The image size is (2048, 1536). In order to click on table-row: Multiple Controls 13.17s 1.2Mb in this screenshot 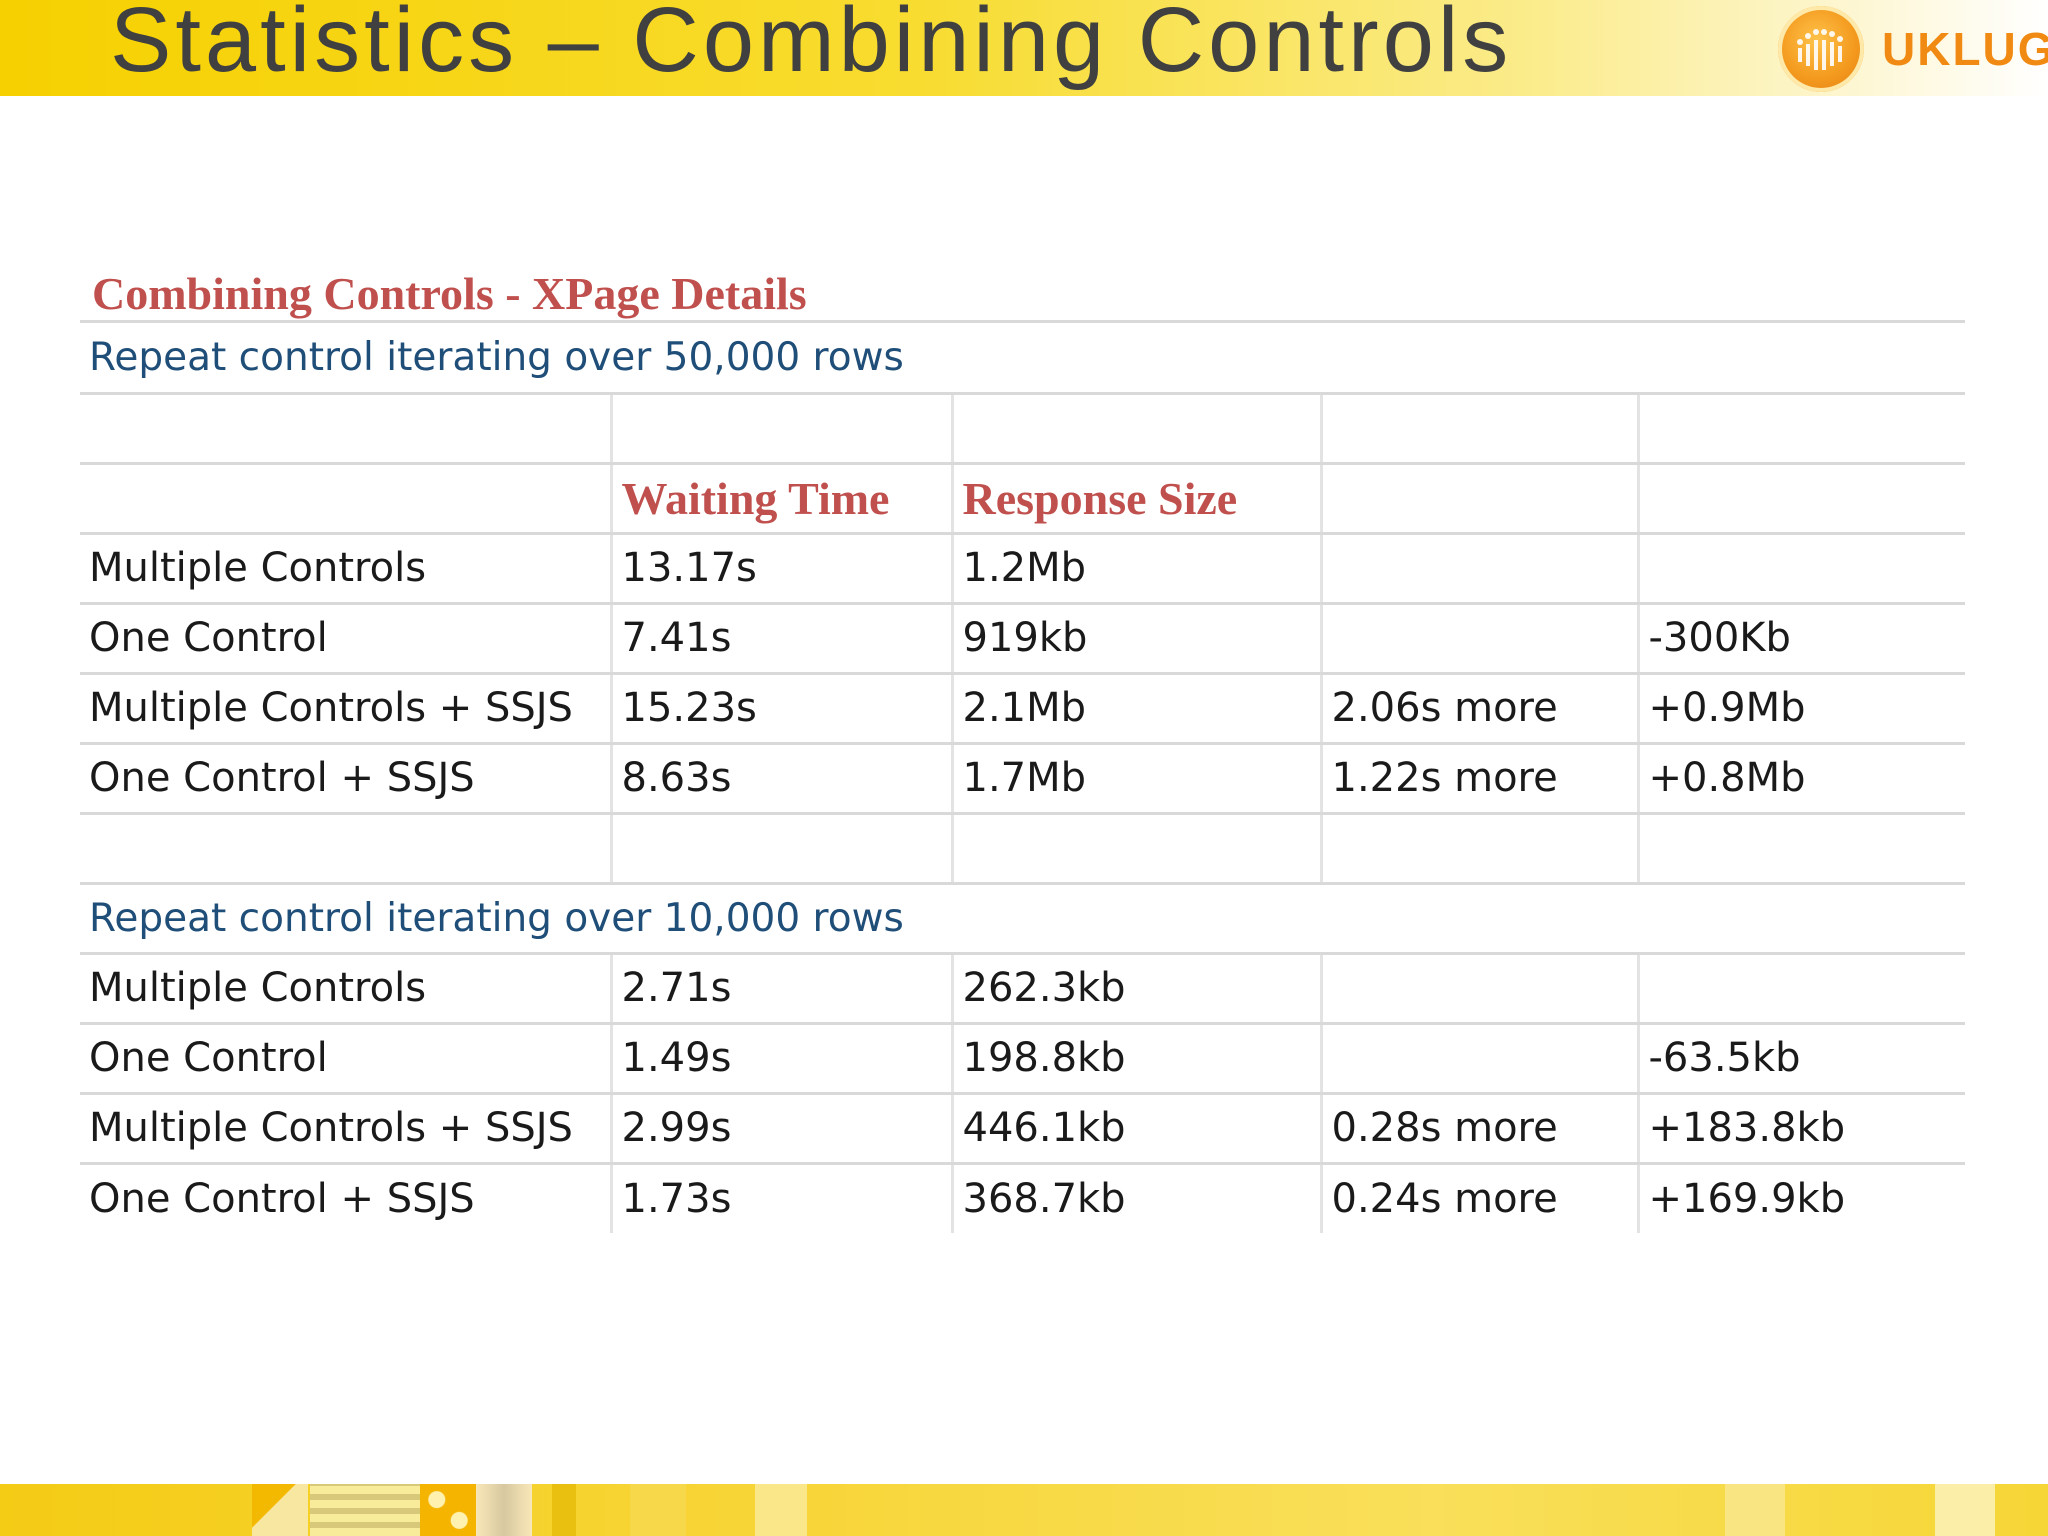, I will do `click(1023, 569)`.